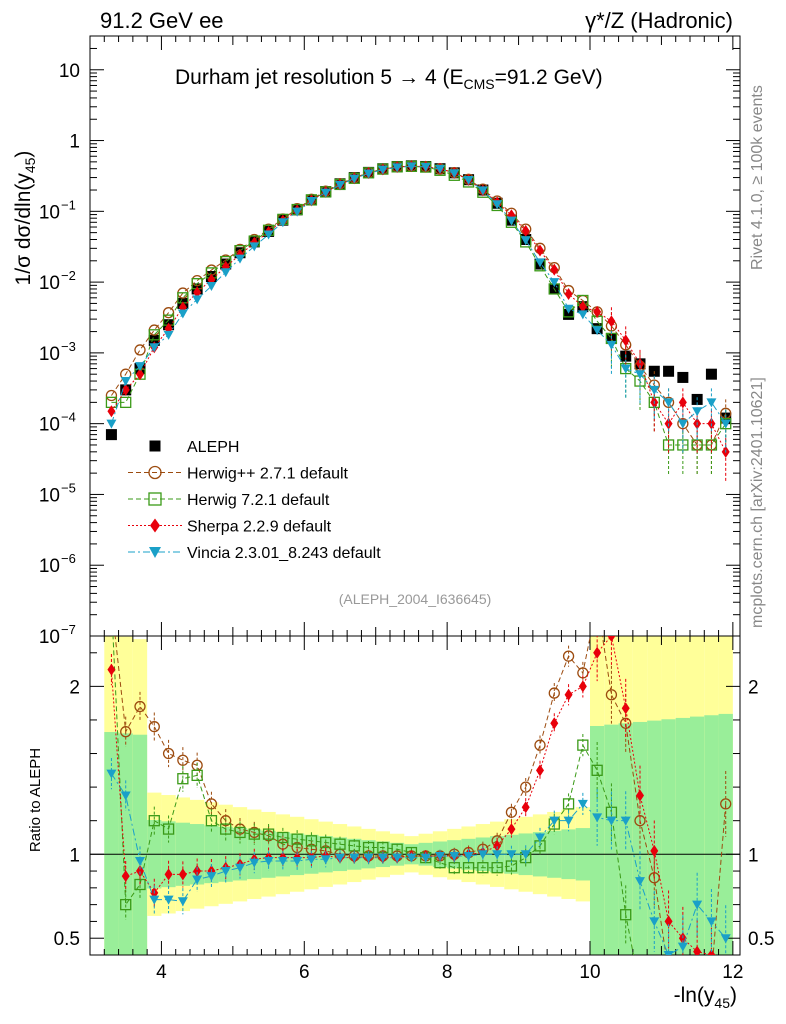 This screenshot has width=786, height=1024. What do you see at coordinates (284, 553) in the screenshot?
I see `legend-label: Vincia 2.3.01_8.243 default` at bounding box center [284, 553].